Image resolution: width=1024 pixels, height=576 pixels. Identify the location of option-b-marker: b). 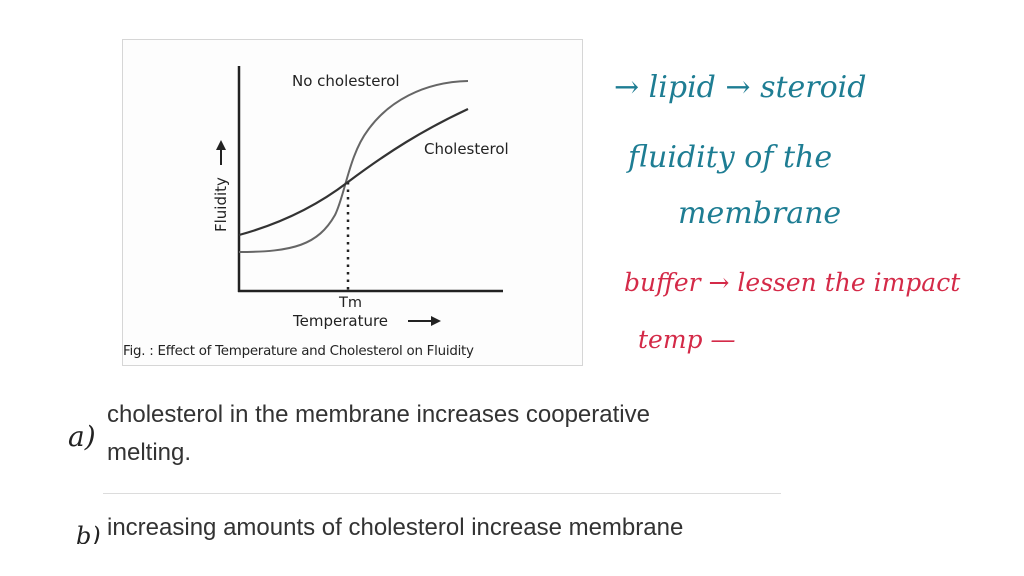
(88, 533).